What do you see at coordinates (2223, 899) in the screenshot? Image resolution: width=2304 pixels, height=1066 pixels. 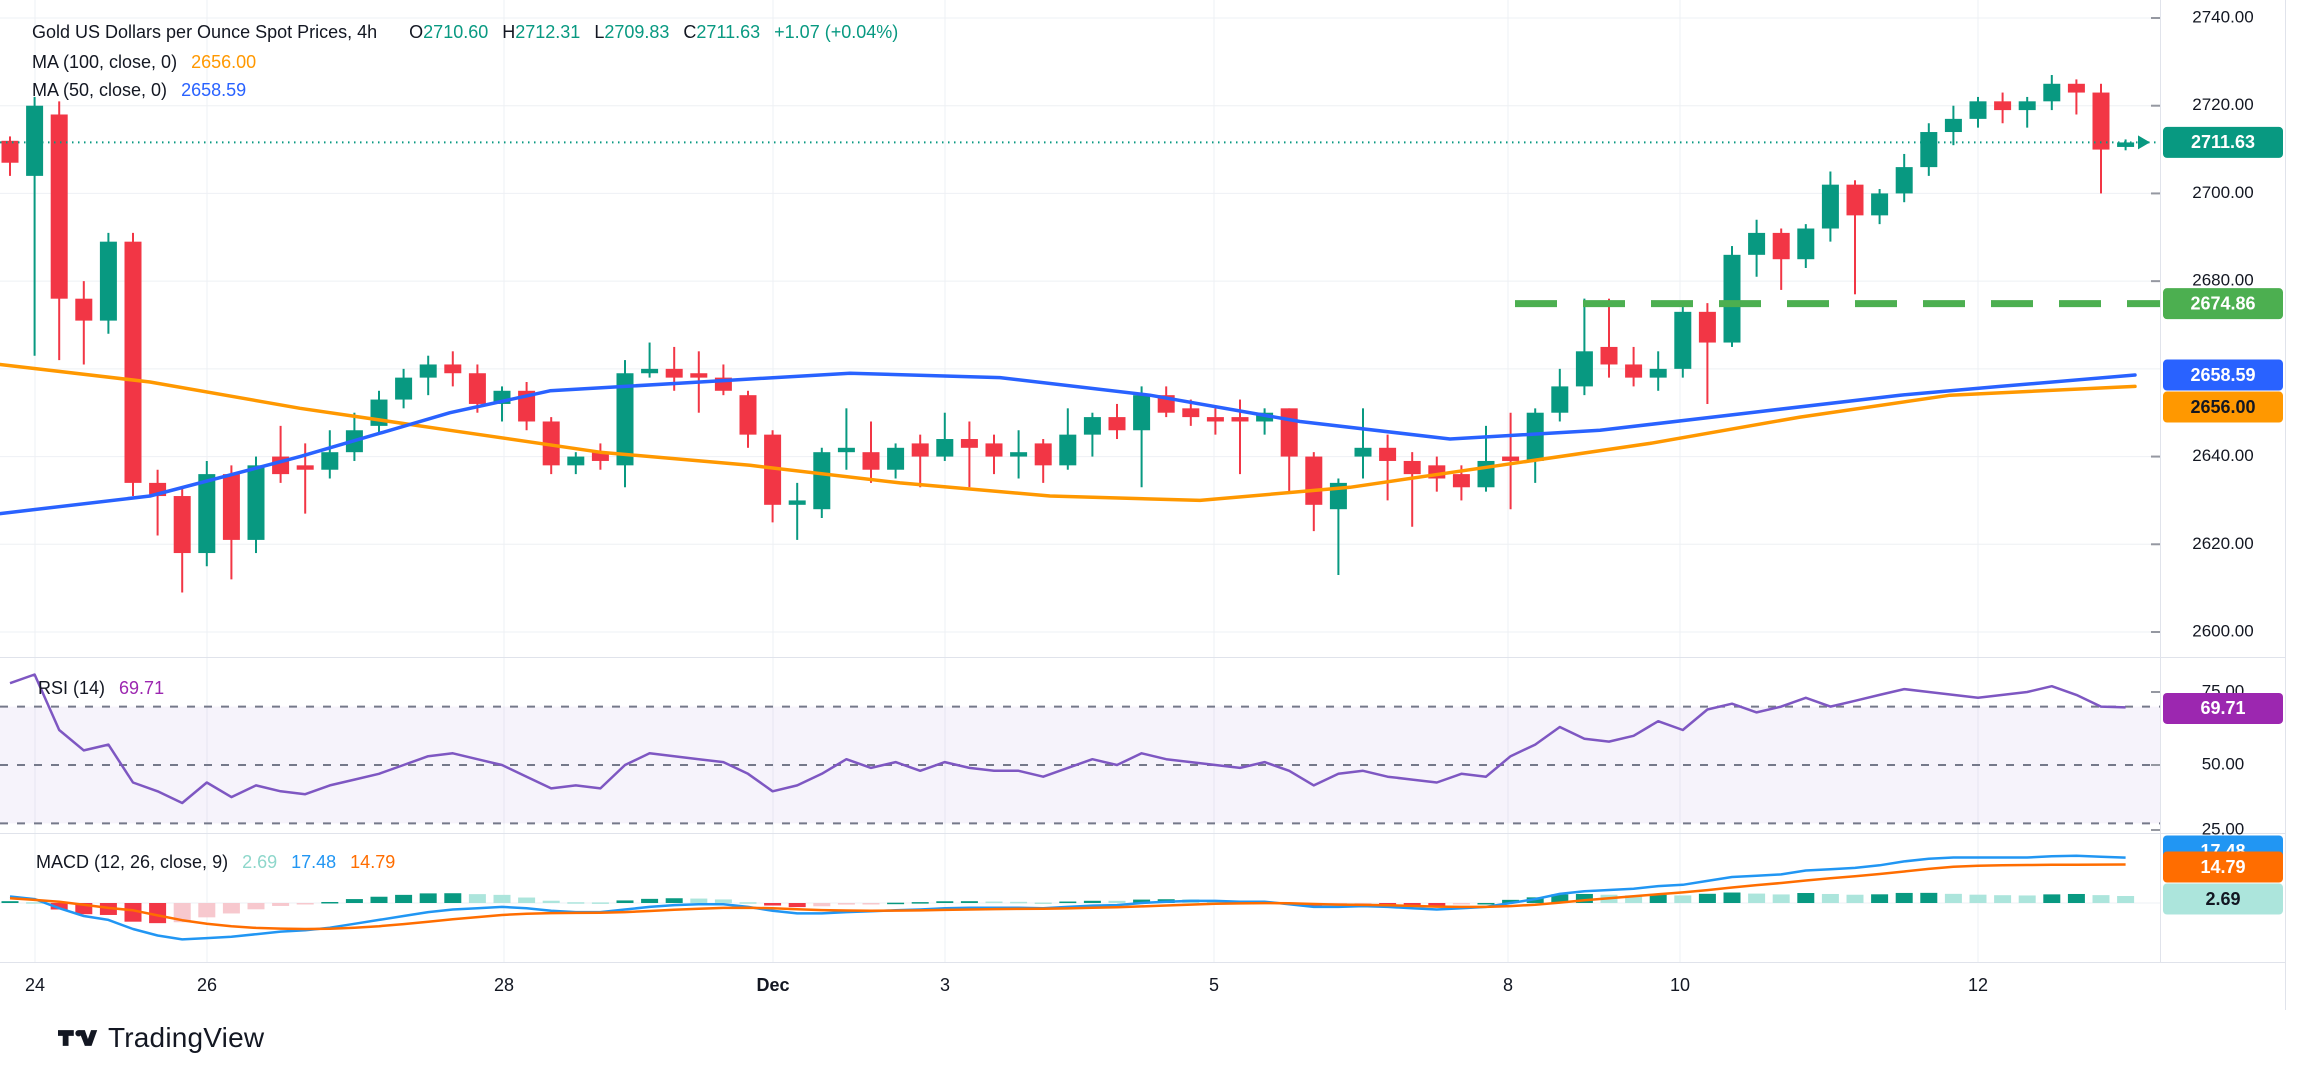 I see `macd-value-badge-2-bg` at bounding box center [2223, 899].